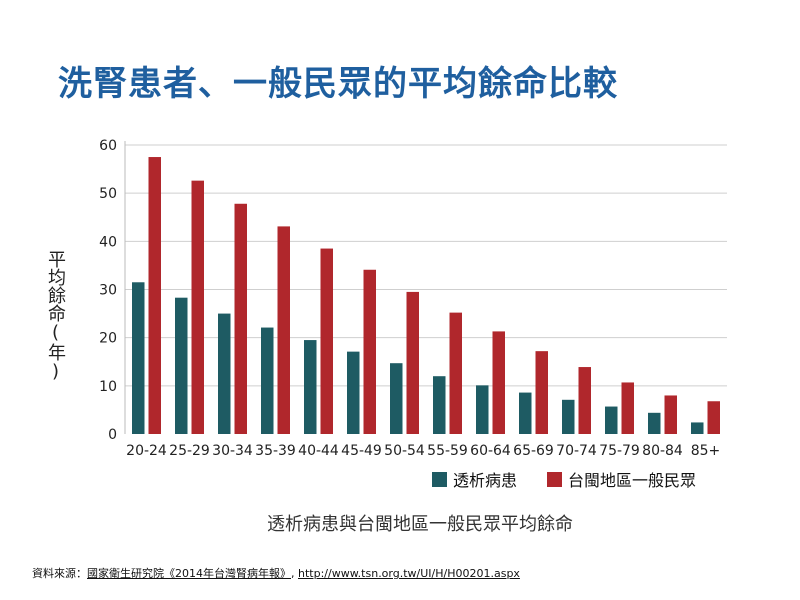 The image size is (800, 600). Describe the element at coordinates (555, 479) in the screenshot. I see `legend-swatch-general` at that location.